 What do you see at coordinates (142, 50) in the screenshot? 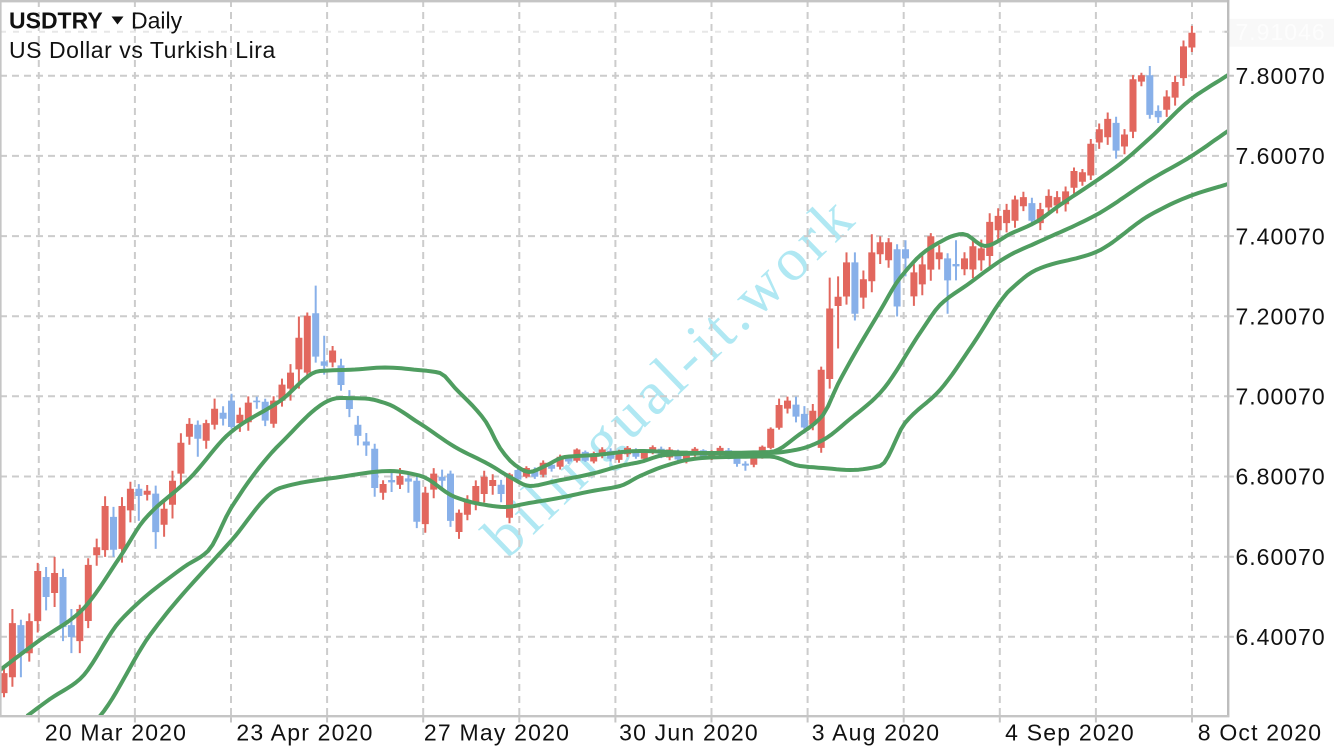
I see `svg-text: US Dollar vs Turkish Lira` at bounding box center [142, 50].